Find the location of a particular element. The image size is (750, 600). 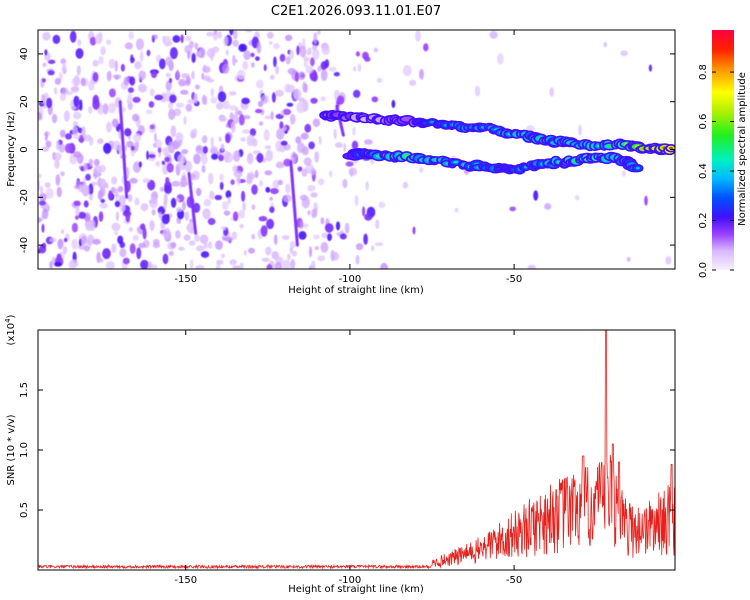

colorbar-tick-label: 0.0 is located at coordinates (703, 270).